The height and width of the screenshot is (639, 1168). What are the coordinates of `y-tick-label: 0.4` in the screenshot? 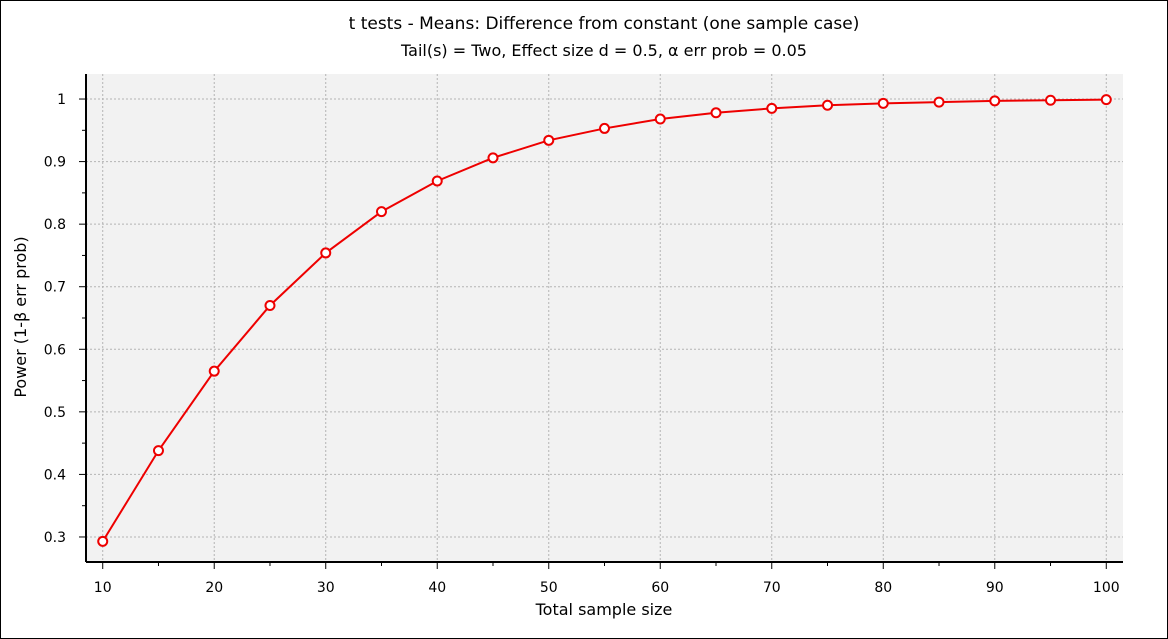 It's located at (55, 475).